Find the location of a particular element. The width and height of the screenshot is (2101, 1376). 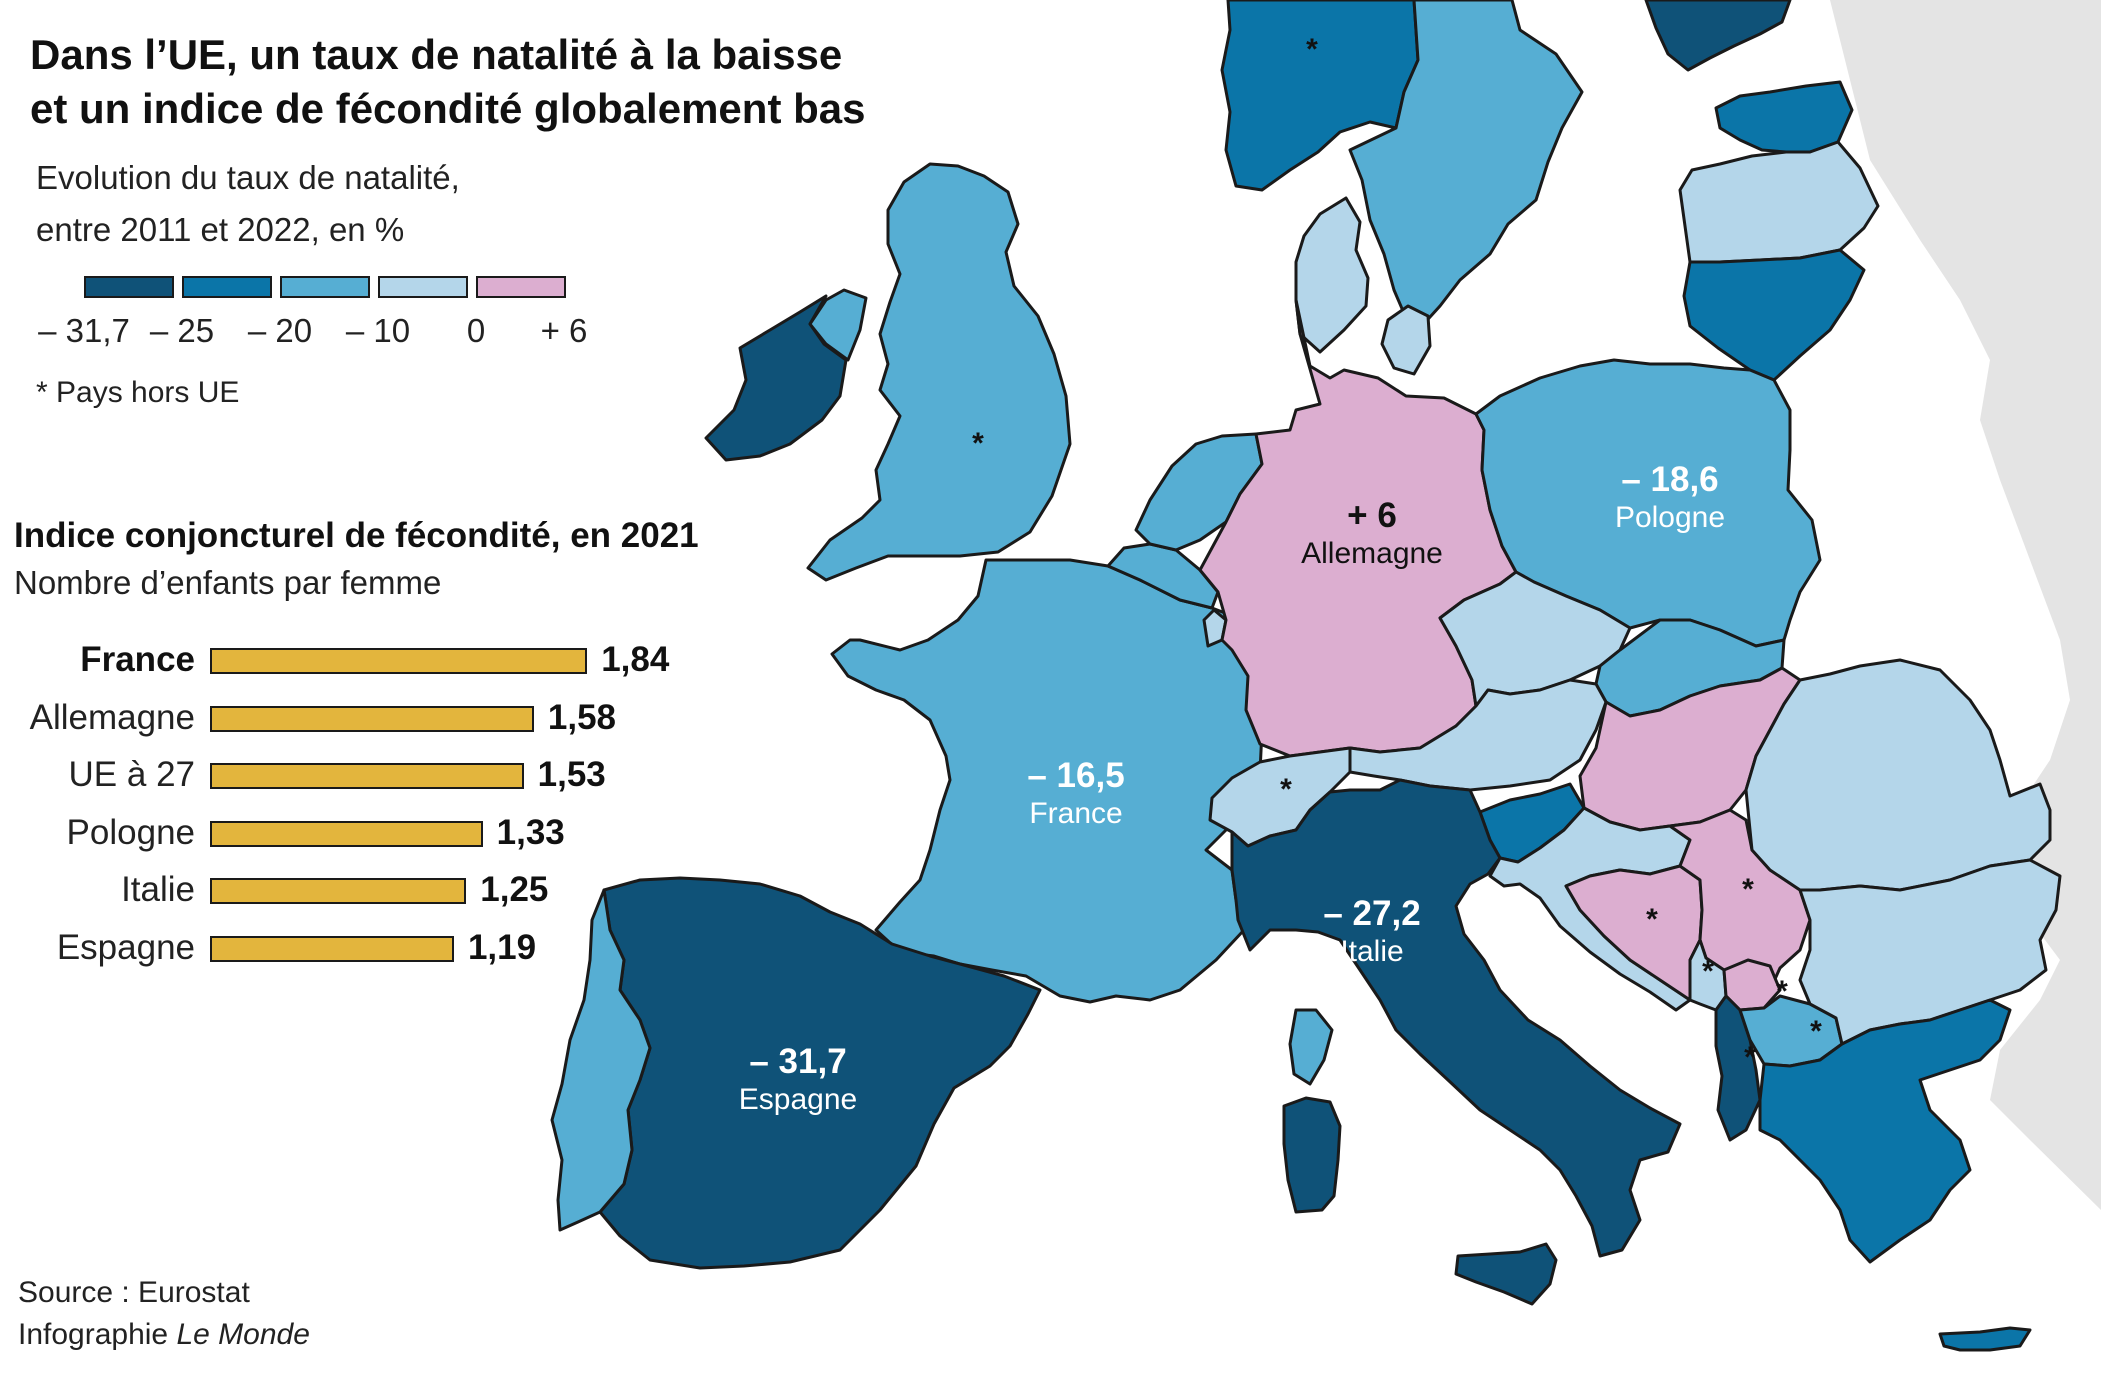

publisher-name: Le Monde is located at coordinates (243, 1334).